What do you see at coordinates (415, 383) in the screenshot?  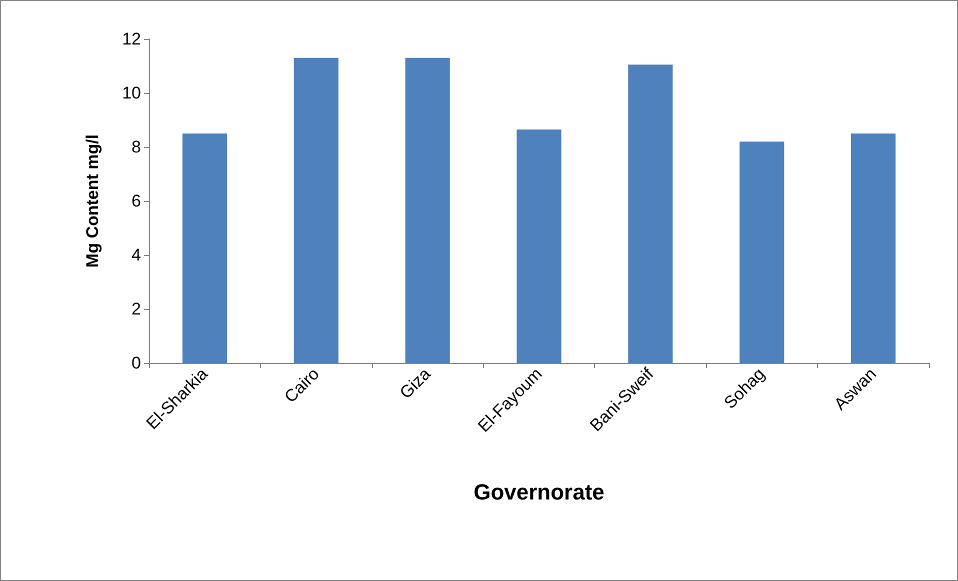 I see `x-tick-label: Giza` at bounding box center [415, 383].